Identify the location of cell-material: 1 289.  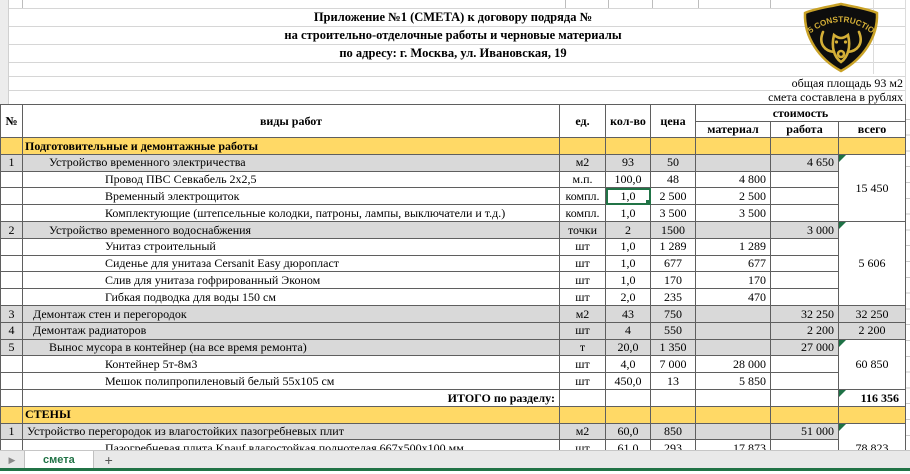
(733, 246).